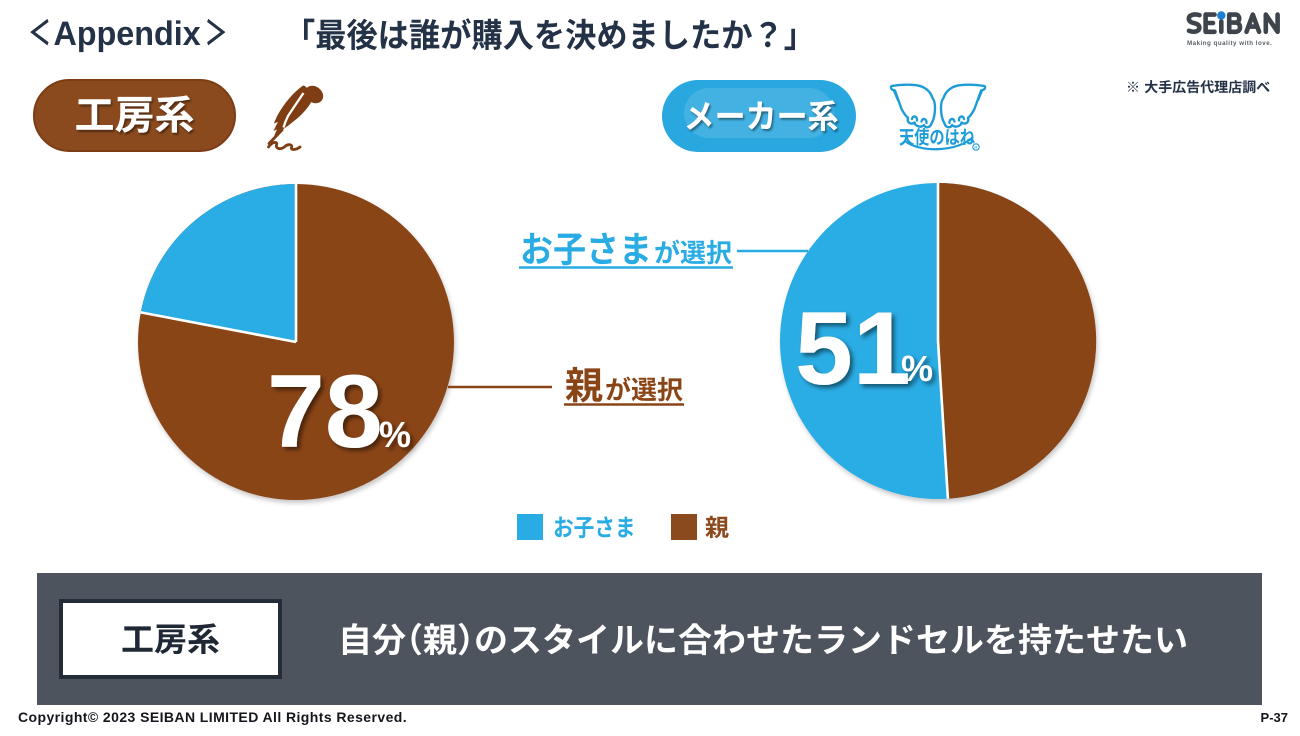 This screenshot has height=736, width=1300. I want to click on svg-text: P-37, so click(1274, 717).